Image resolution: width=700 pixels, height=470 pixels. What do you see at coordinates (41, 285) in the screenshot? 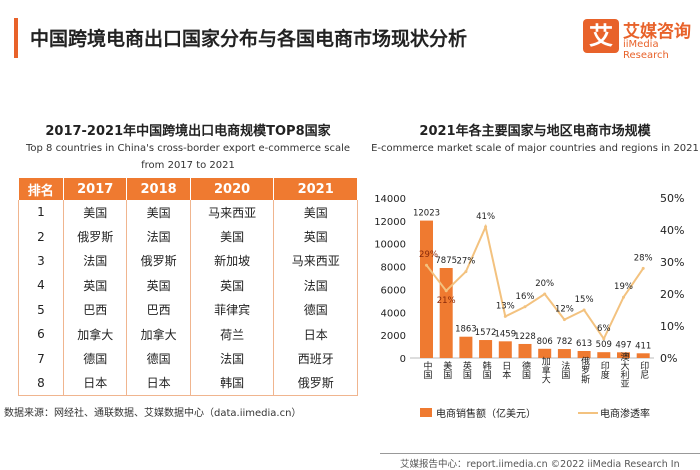
I see `table-cell: 4` at bounding box center [41, 285].